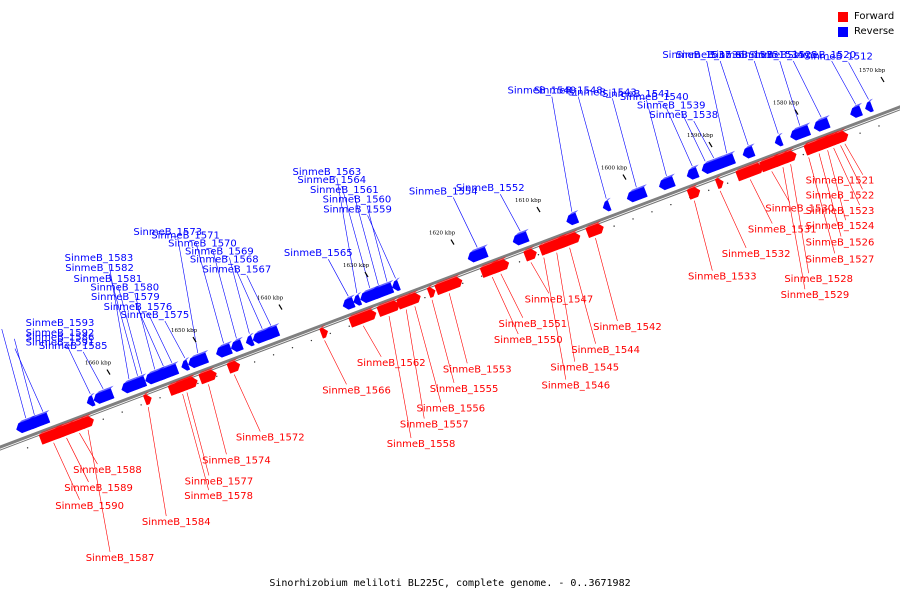 This screenshot has width=900, height=600. What do you see at coordinates (357, 209) in the screenshot?
I see `gene-label-sinmeb_1559: SinmeB_1559` at bounding box center [357, 209].